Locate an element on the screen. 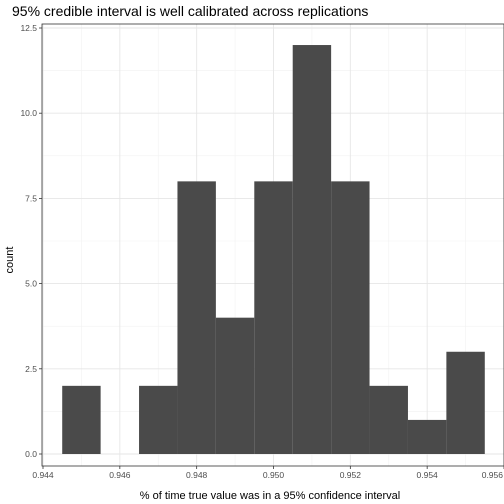  x-tick-label: 0.946 is located at coordinates (120, 475).